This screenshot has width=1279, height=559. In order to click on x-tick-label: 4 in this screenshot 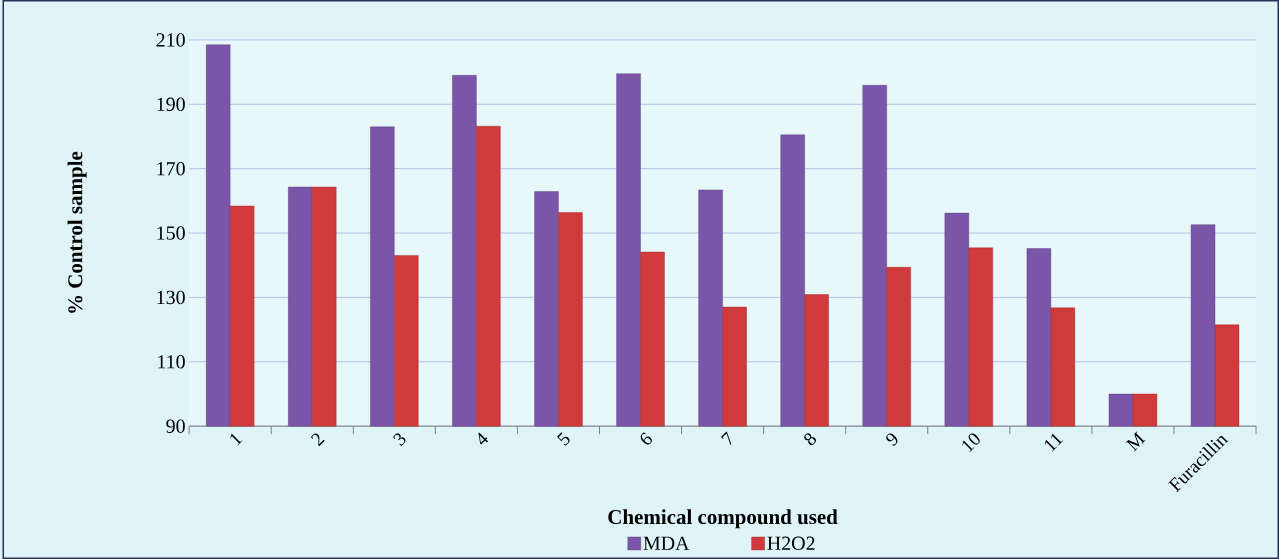, I will do `click(483, 438)`.